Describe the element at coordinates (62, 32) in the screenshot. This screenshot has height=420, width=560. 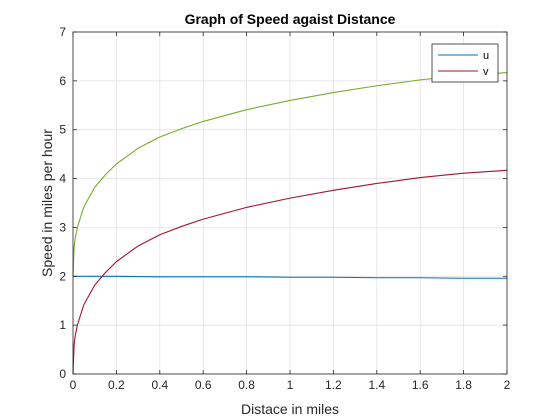
I see `y-tick-label: 7` at that location.